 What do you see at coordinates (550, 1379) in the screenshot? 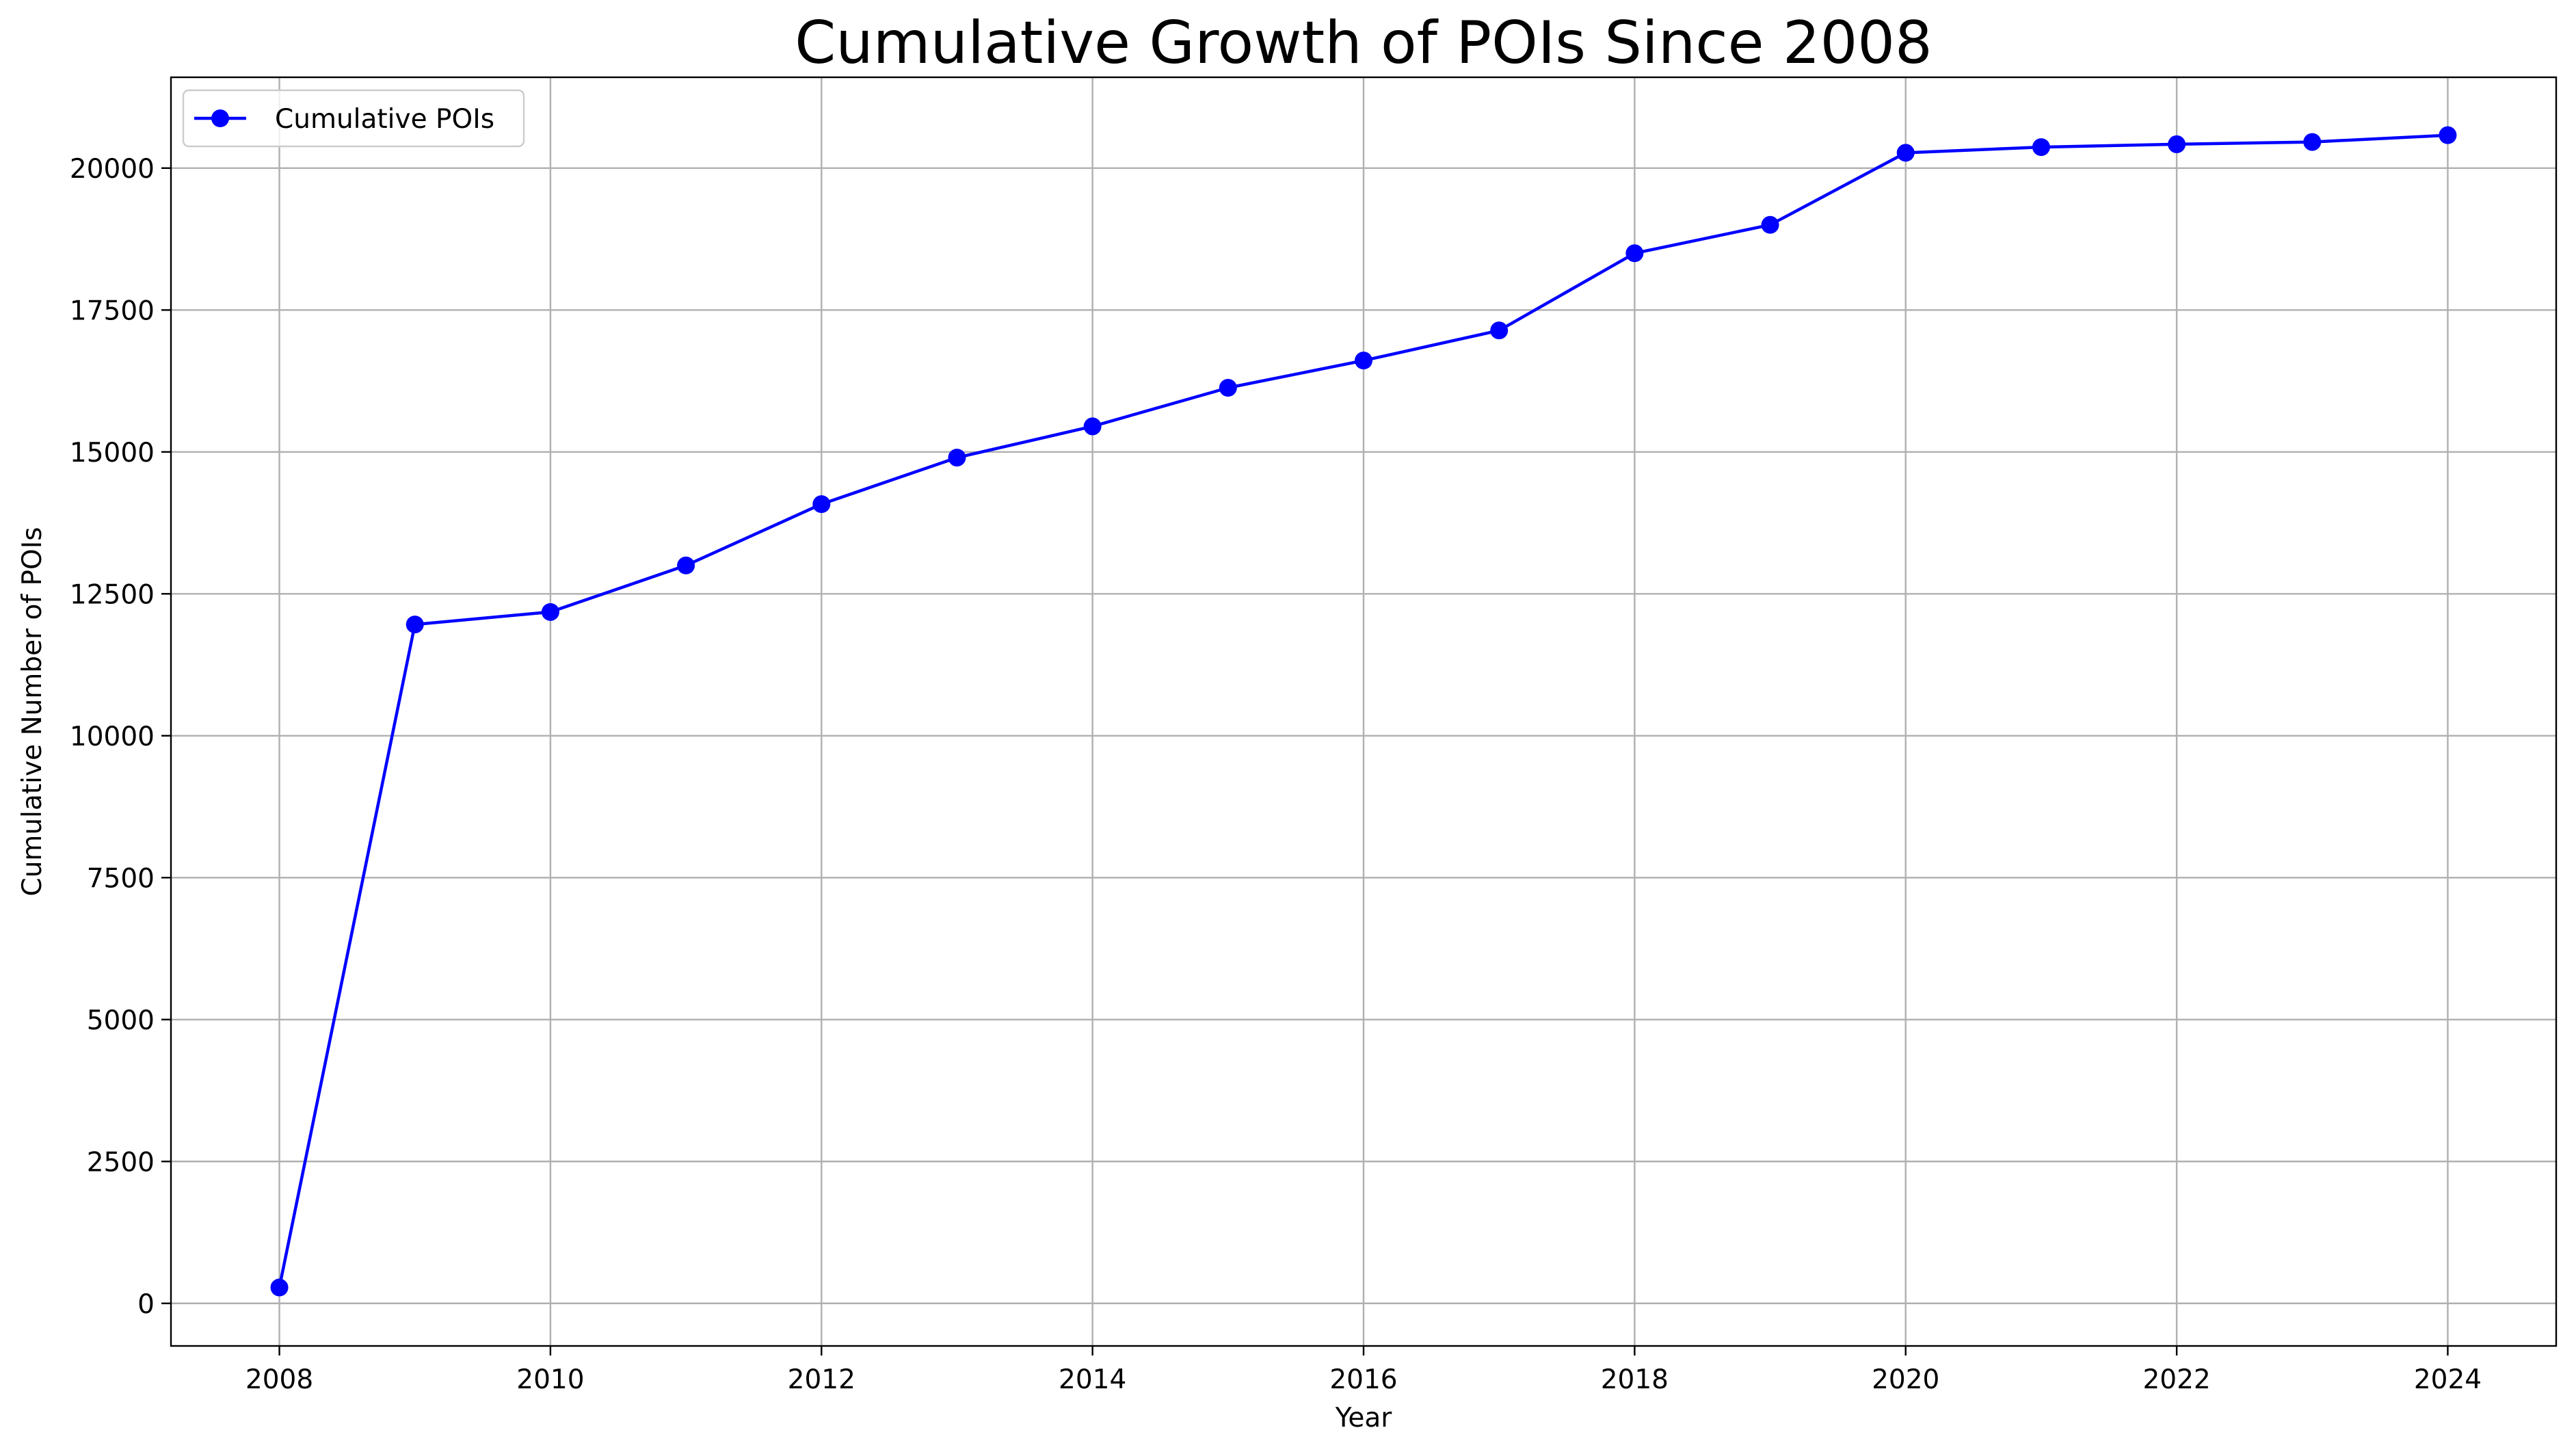
I see `x-tick-label: 2010` at bounding box center [550, 1379].